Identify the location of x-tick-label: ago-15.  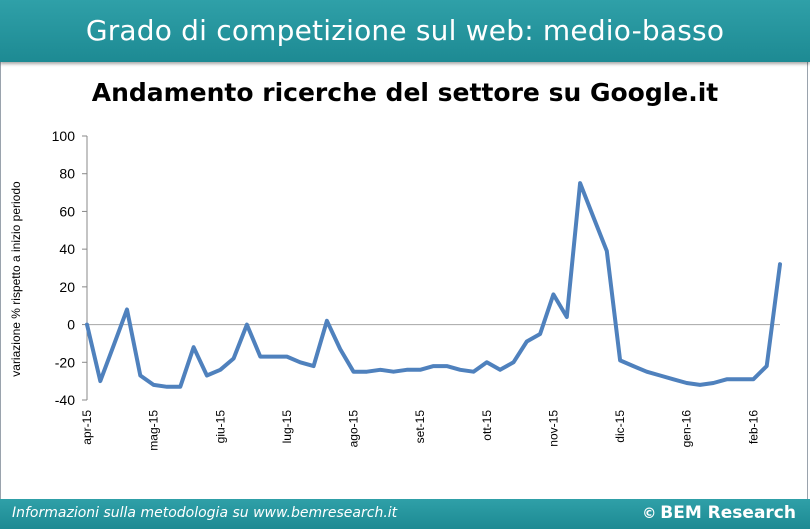
(354, 429).